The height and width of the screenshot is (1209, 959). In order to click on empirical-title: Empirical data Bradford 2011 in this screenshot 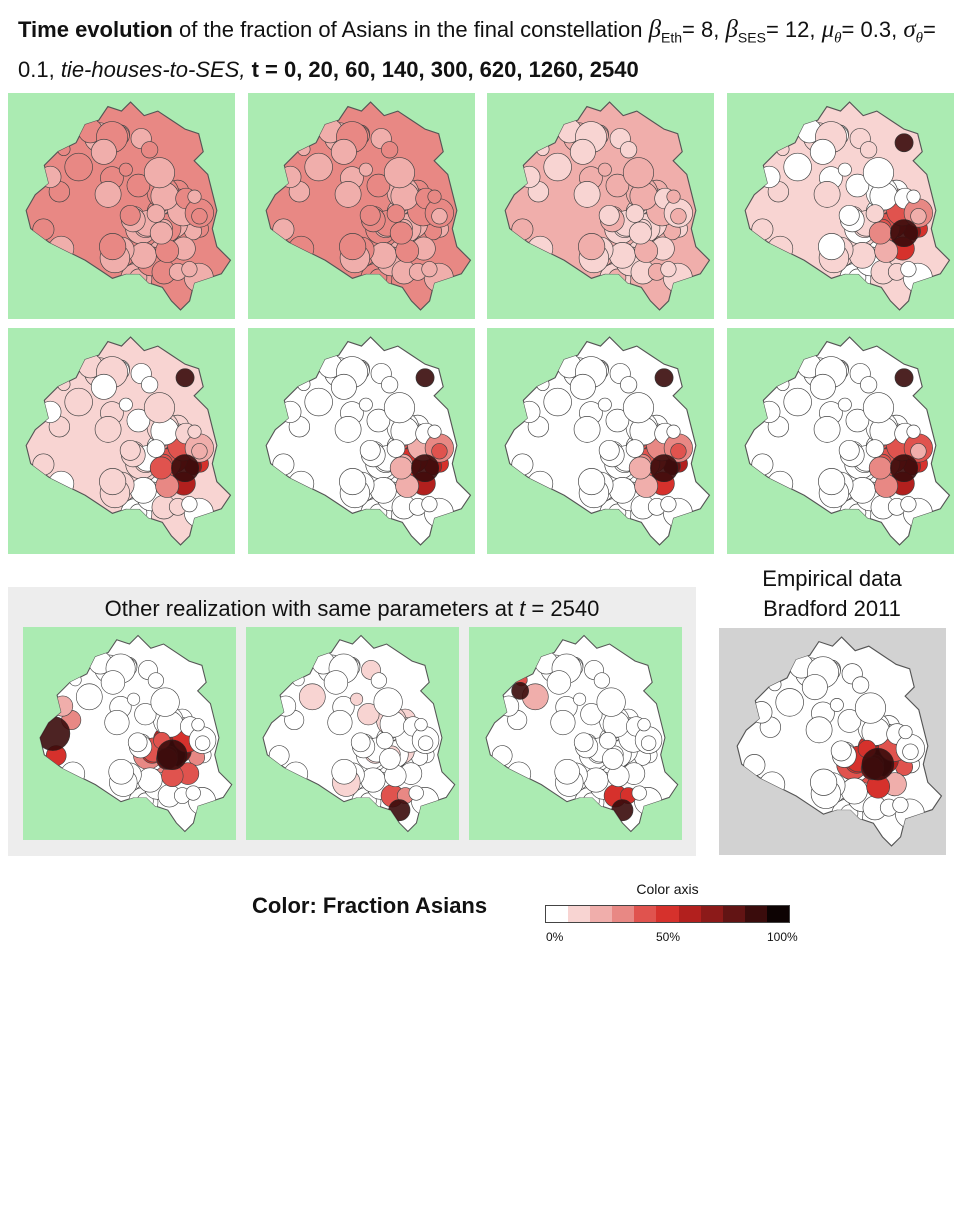, I will do `click(832, 593)`.